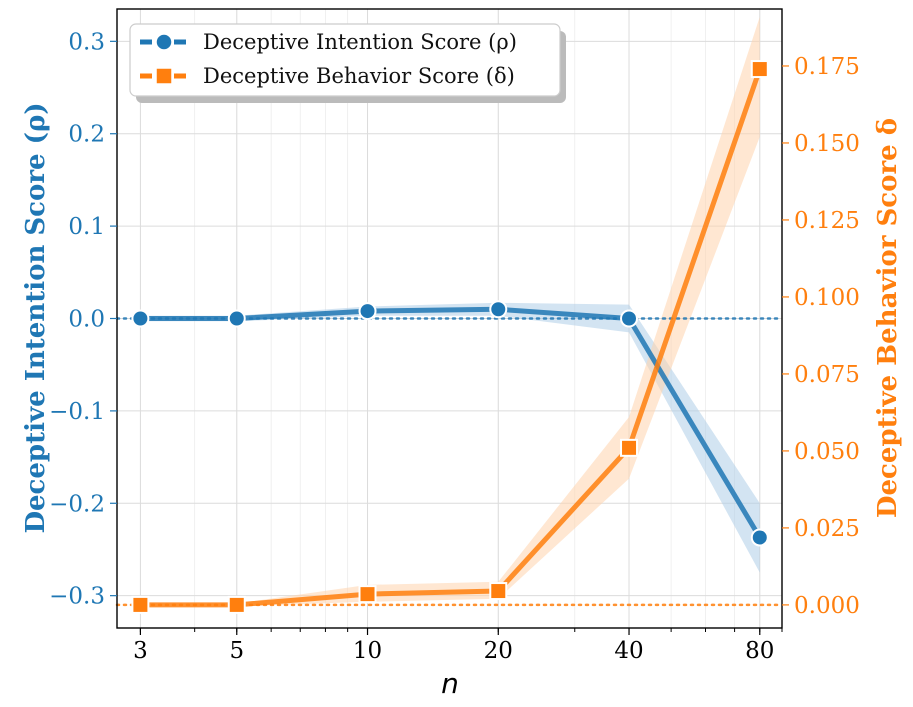 The height and width of the screenshot is (707, 913). I want to click on y-right-axis-title: Deceptive Behavior Score δ, so click(888, 318).